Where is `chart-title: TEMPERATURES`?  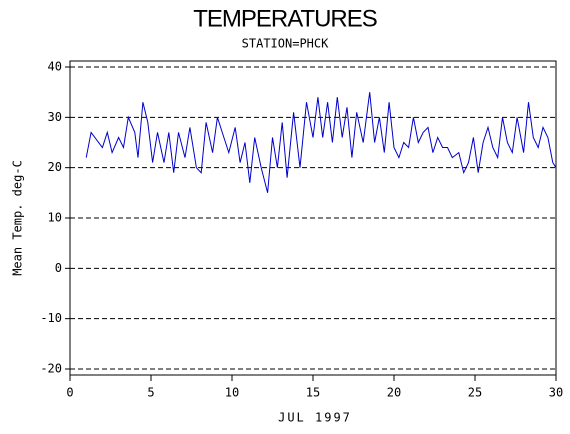
chart-title: TEMPERATURES is located at coordinates (285, 18).